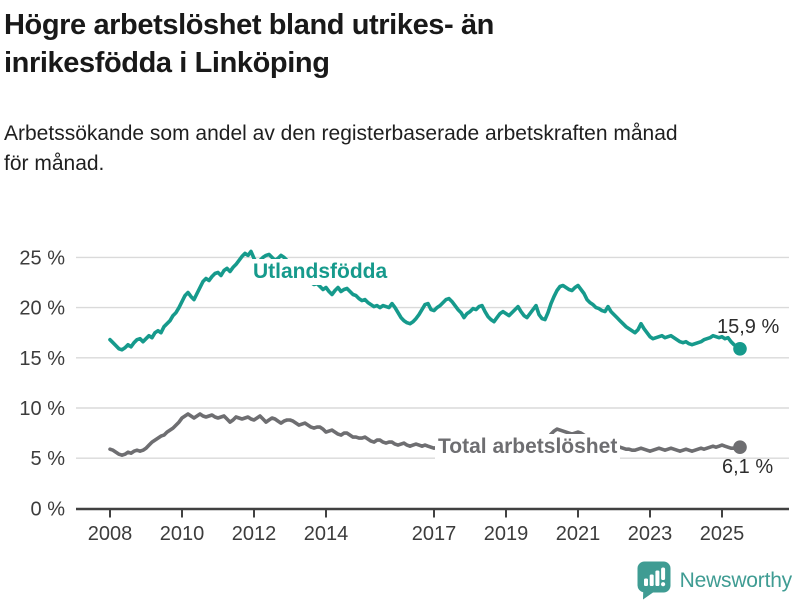  I want to click on x-tick-label: 2023, so click(650, 534).